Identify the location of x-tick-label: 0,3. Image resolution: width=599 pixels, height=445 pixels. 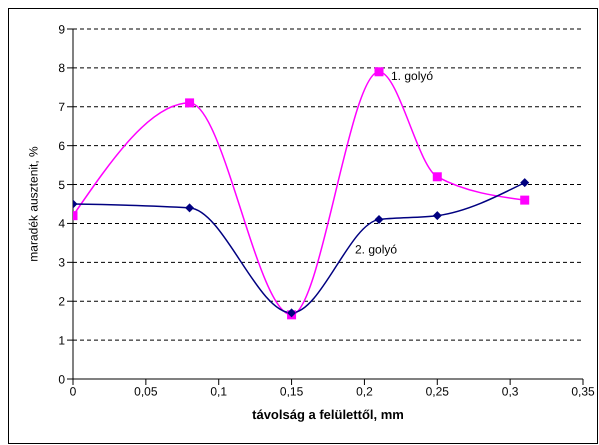
(510, 391).